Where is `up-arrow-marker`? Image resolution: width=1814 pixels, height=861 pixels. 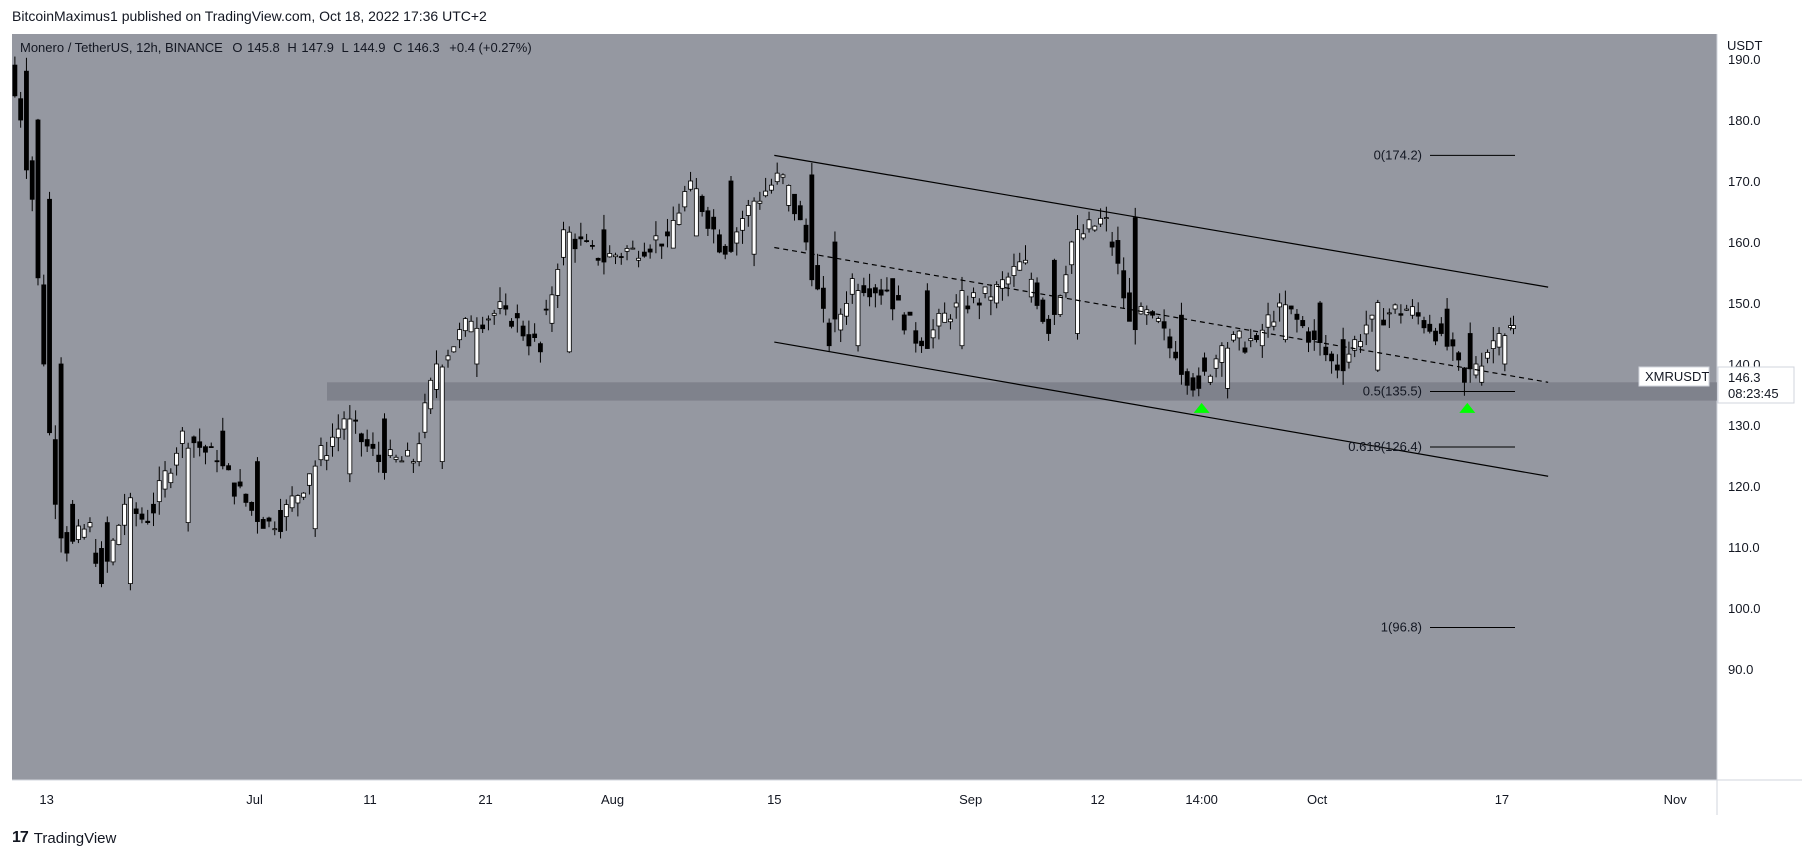
up-arrow-marker is located at coordinates (1467, 407).